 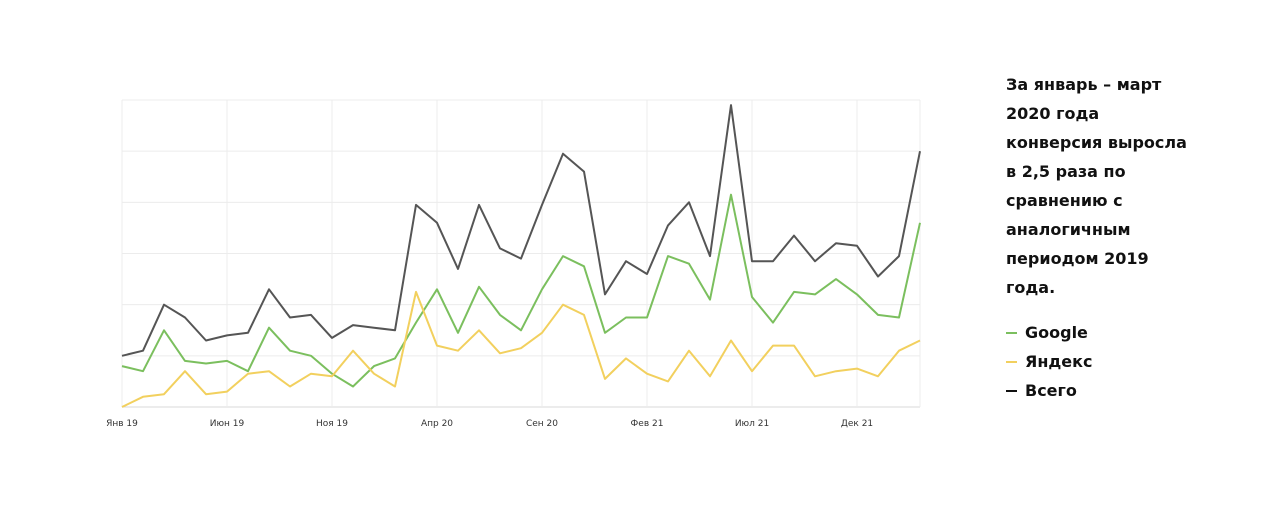 I want to click on legend-label-yandex: Яндекс, so click(x=1059, y=361).